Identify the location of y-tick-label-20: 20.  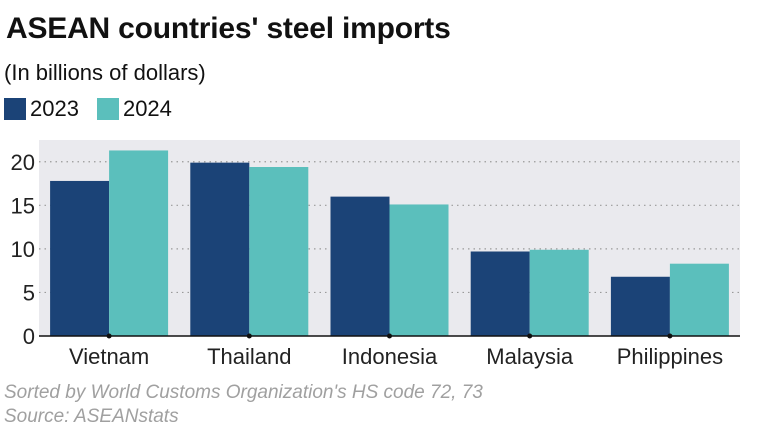
(23, 162).